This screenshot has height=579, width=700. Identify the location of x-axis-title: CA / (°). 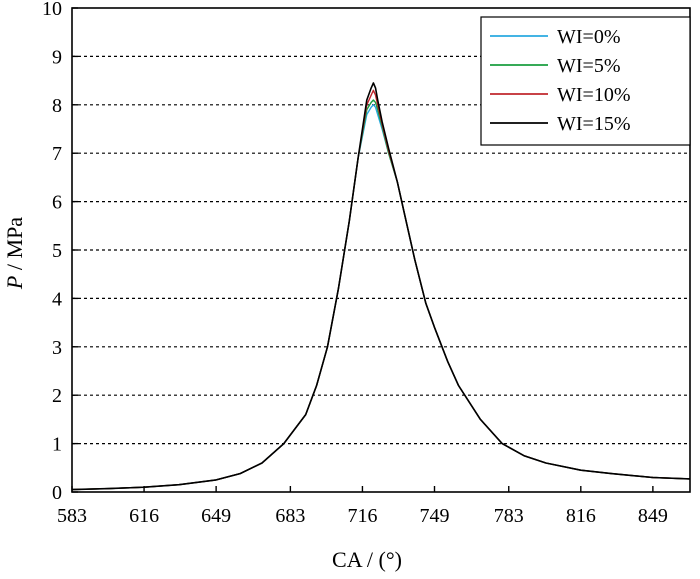
(367, 559).